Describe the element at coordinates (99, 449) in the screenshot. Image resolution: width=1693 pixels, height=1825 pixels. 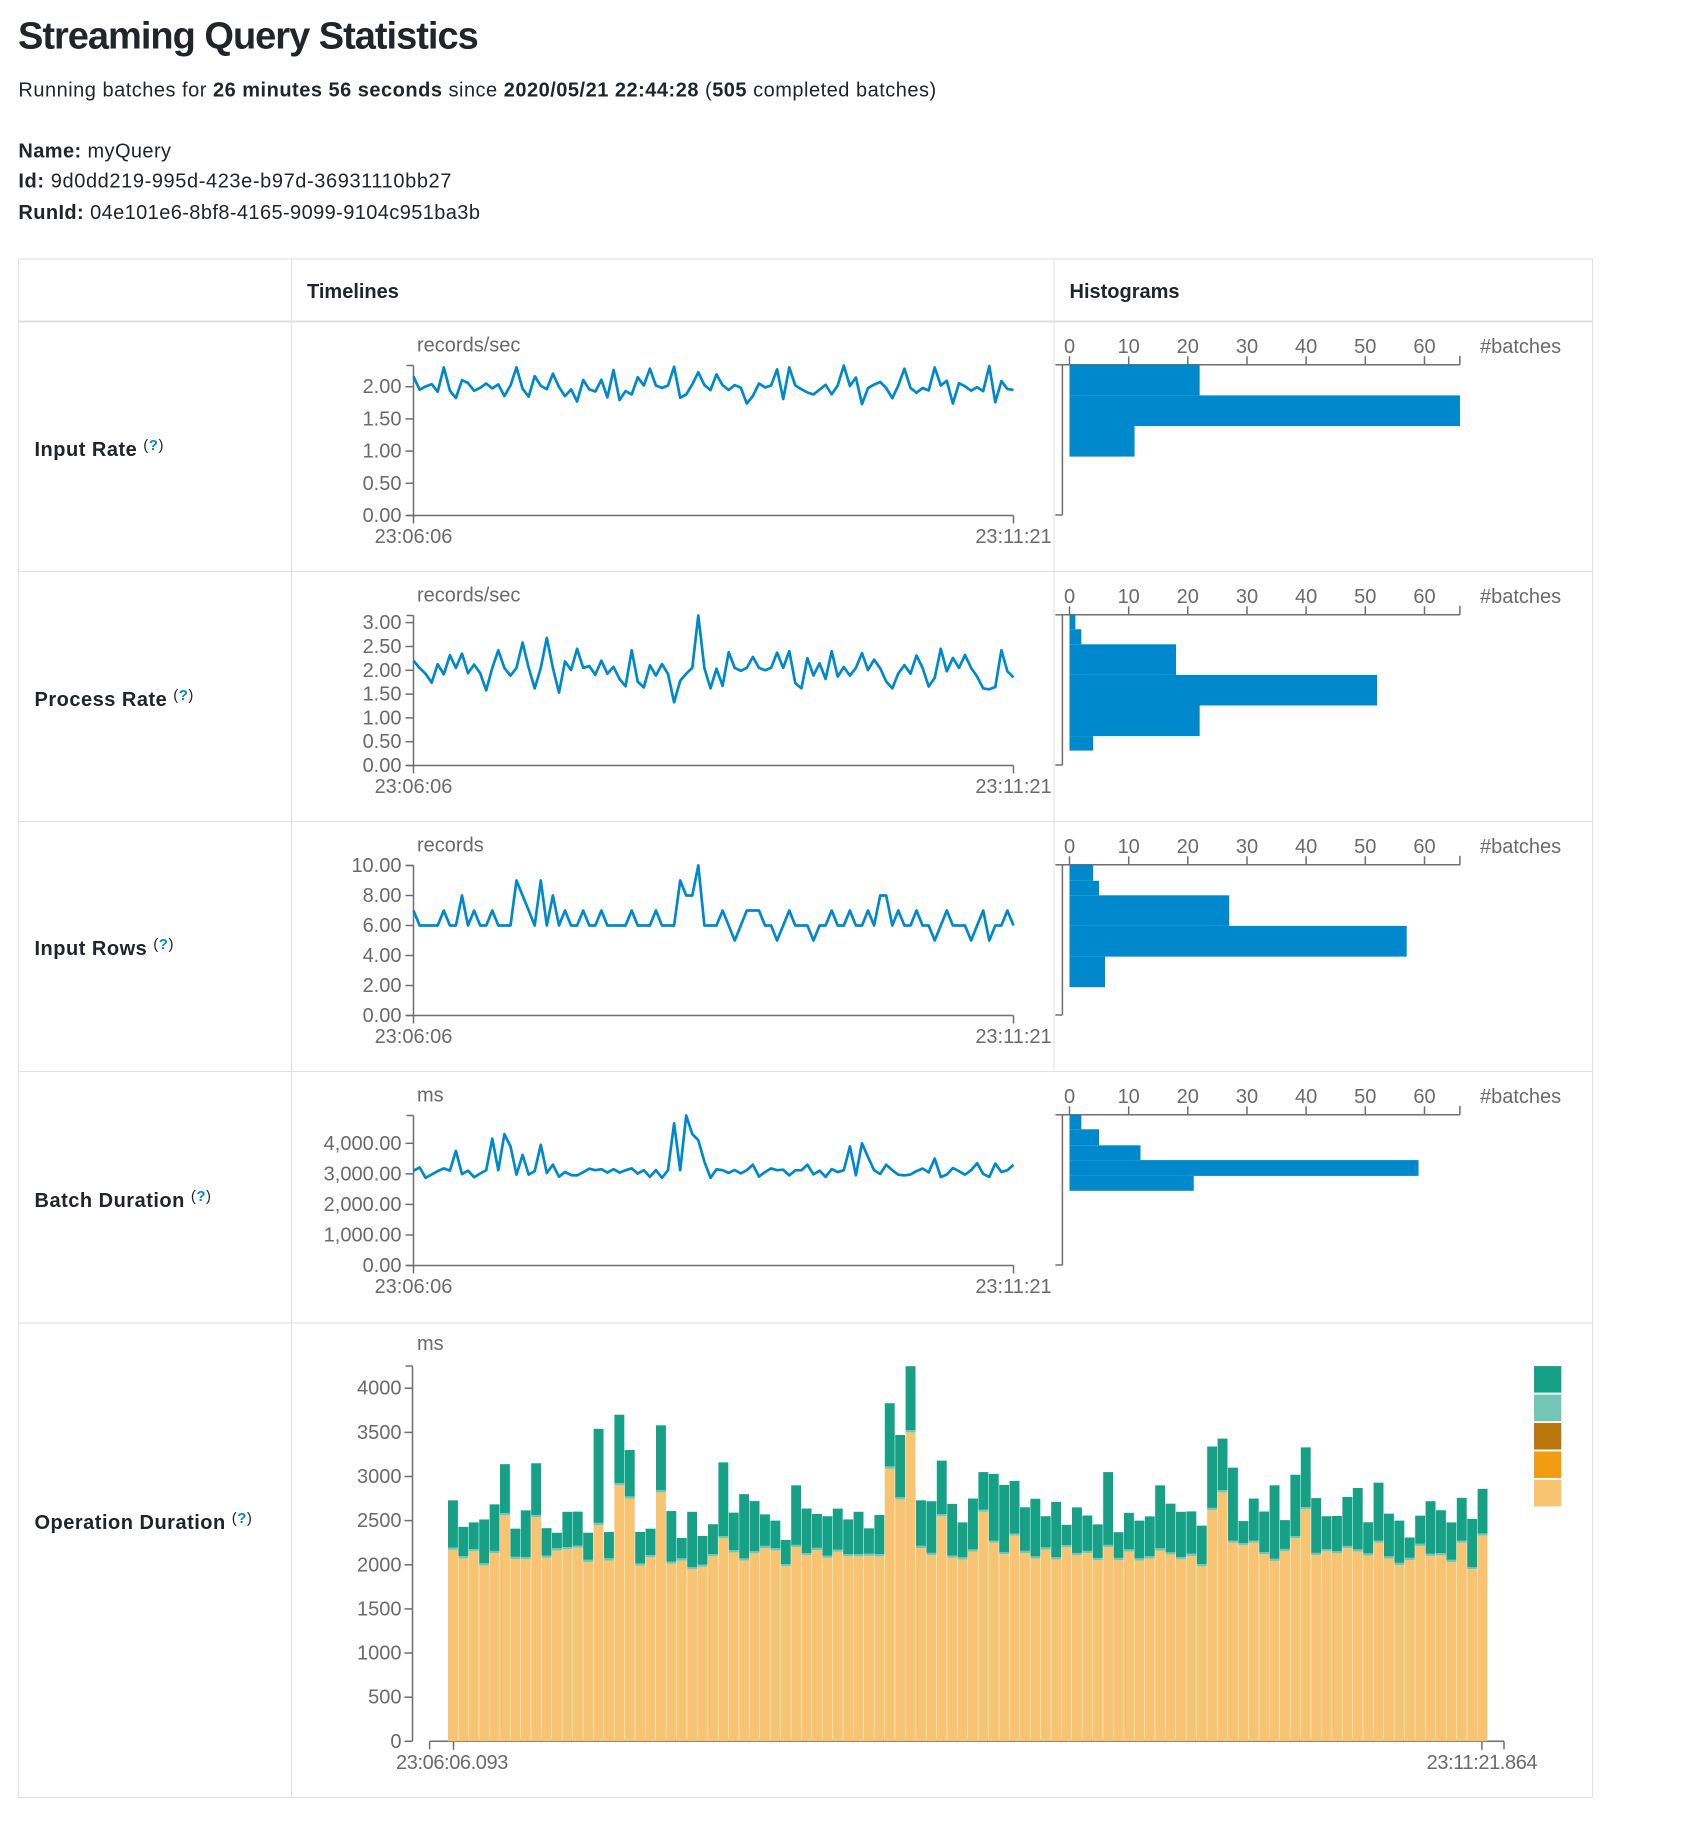
I see `svg-text:Input Rate(?): Input Rate (?)` at that location.